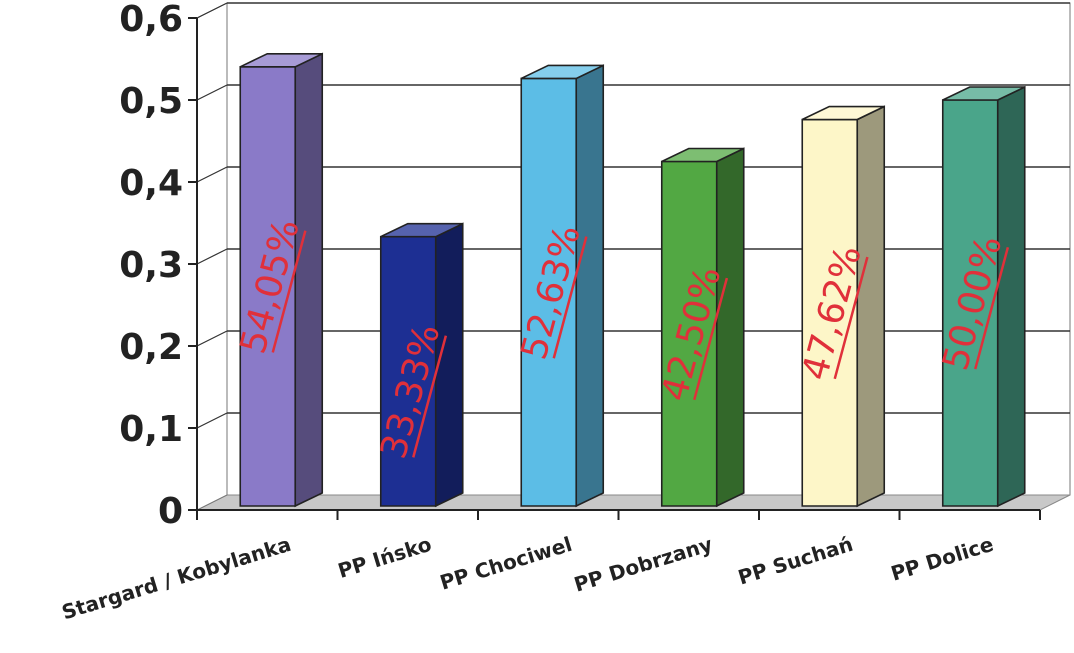  I want to click on y-tick-label: 0, so click(170, 511).